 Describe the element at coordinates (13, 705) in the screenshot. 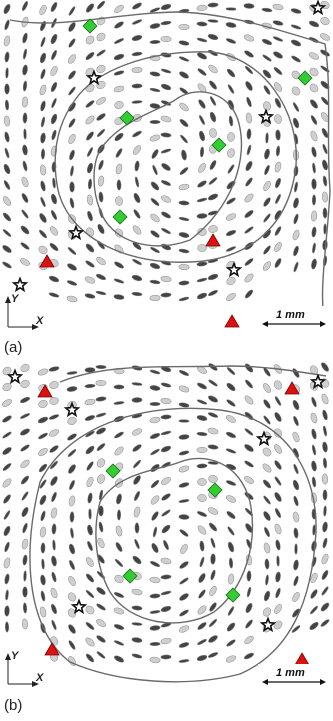

I see `panel-label-b: (b)` at that location.